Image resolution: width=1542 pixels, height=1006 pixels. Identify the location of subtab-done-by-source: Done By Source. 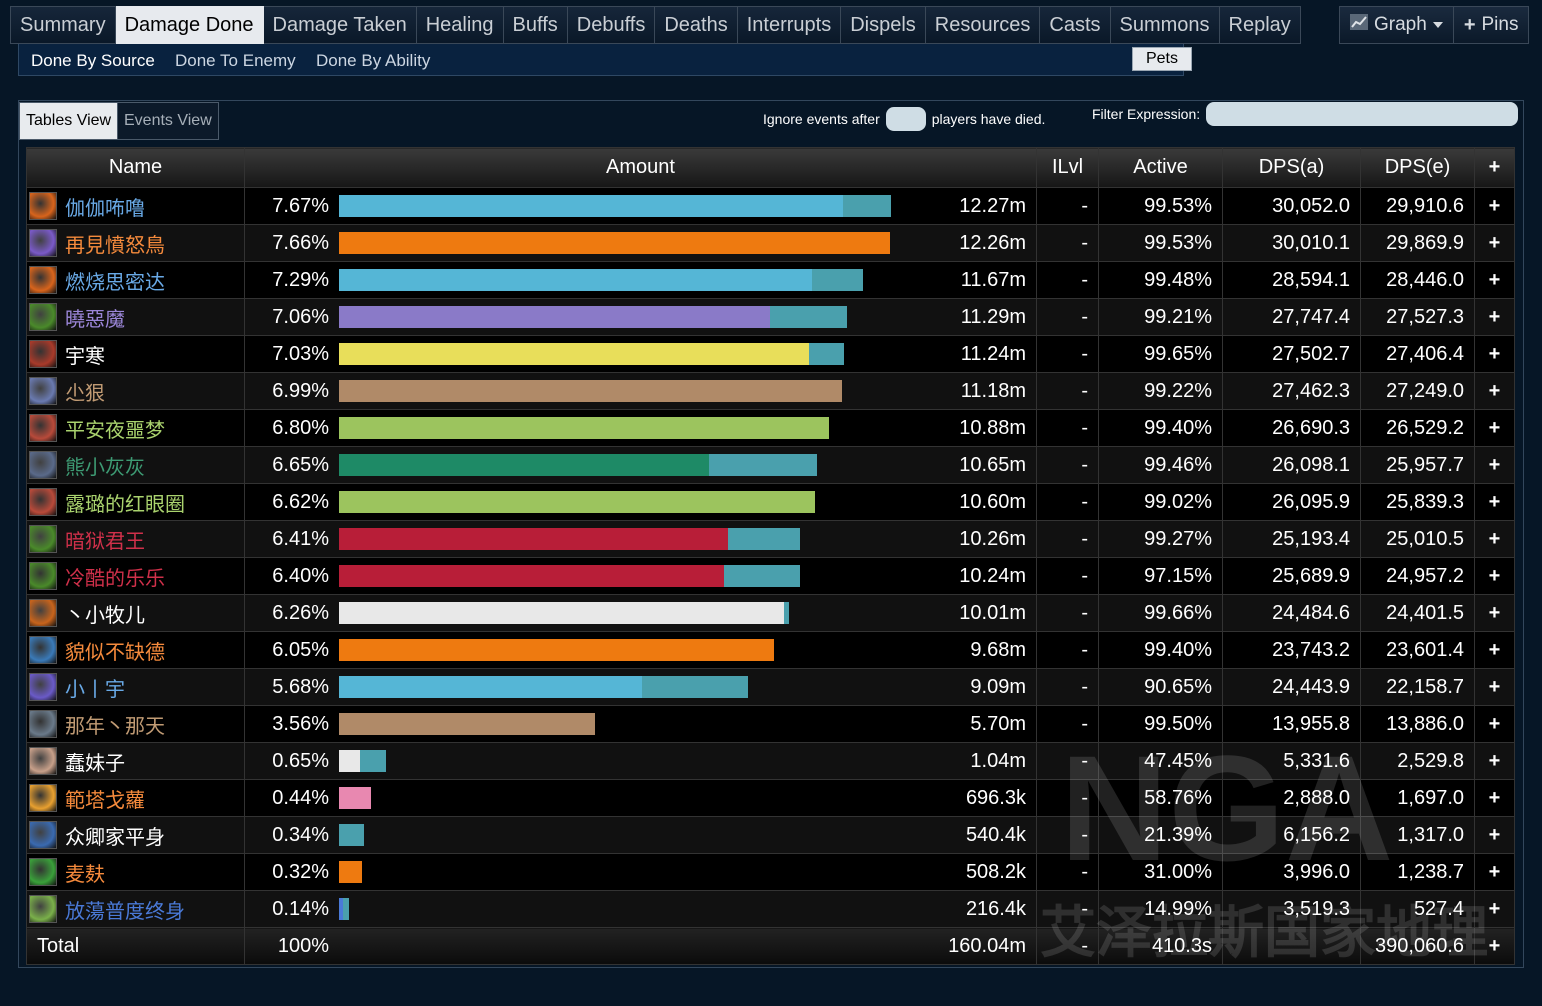
(93, 60).